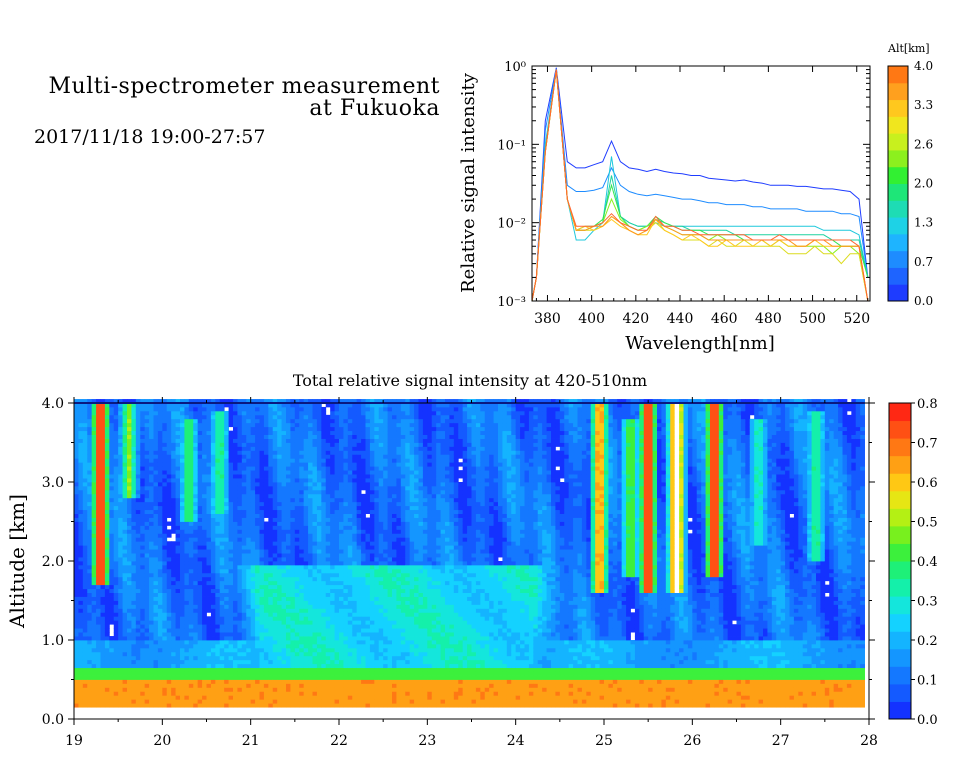 This screenshot has height=770, width=960. Describe the element at coordinates (511, 145) in the screenshot. I see `spectrum-y-tick-label: 10⁻¹` at that location.